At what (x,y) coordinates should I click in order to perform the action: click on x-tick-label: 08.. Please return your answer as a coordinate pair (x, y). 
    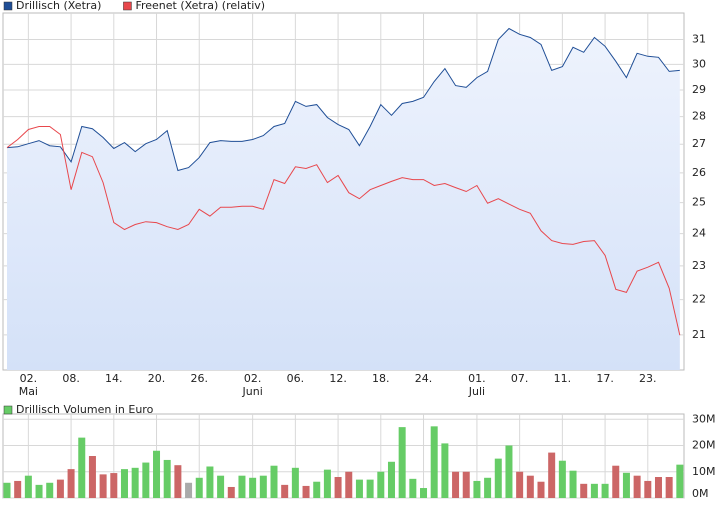
    Looking at the image, I should click on (71, 378).